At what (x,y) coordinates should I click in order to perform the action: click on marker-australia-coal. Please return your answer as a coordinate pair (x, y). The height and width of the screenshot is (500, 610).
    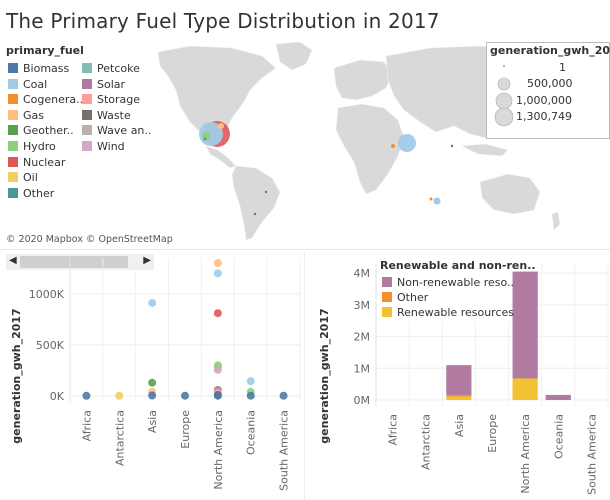
    Looking at the image, I should click on (437, 201).